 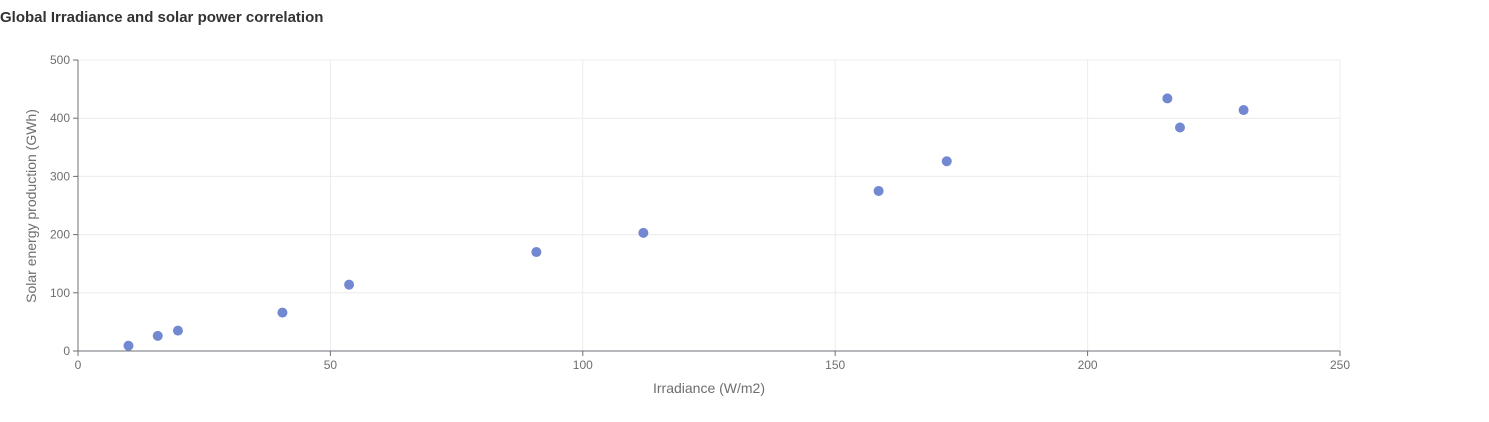 I want to click on y-axis: 0 100 200 300 400 500, so click(x=64, y=205).